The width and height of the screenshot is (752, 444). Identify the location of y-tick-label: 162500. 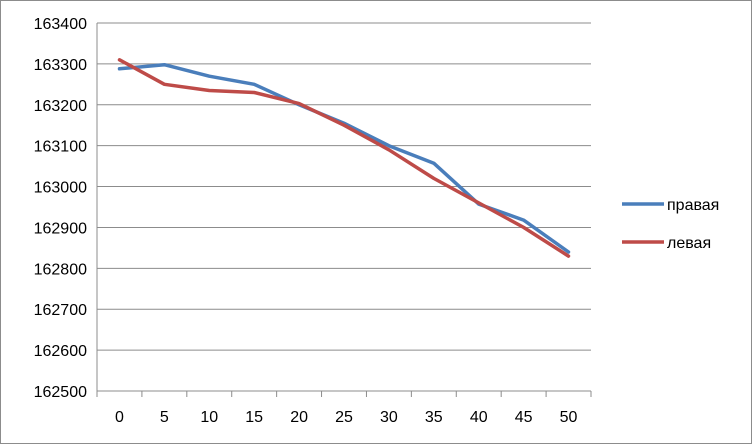
(60, 392).